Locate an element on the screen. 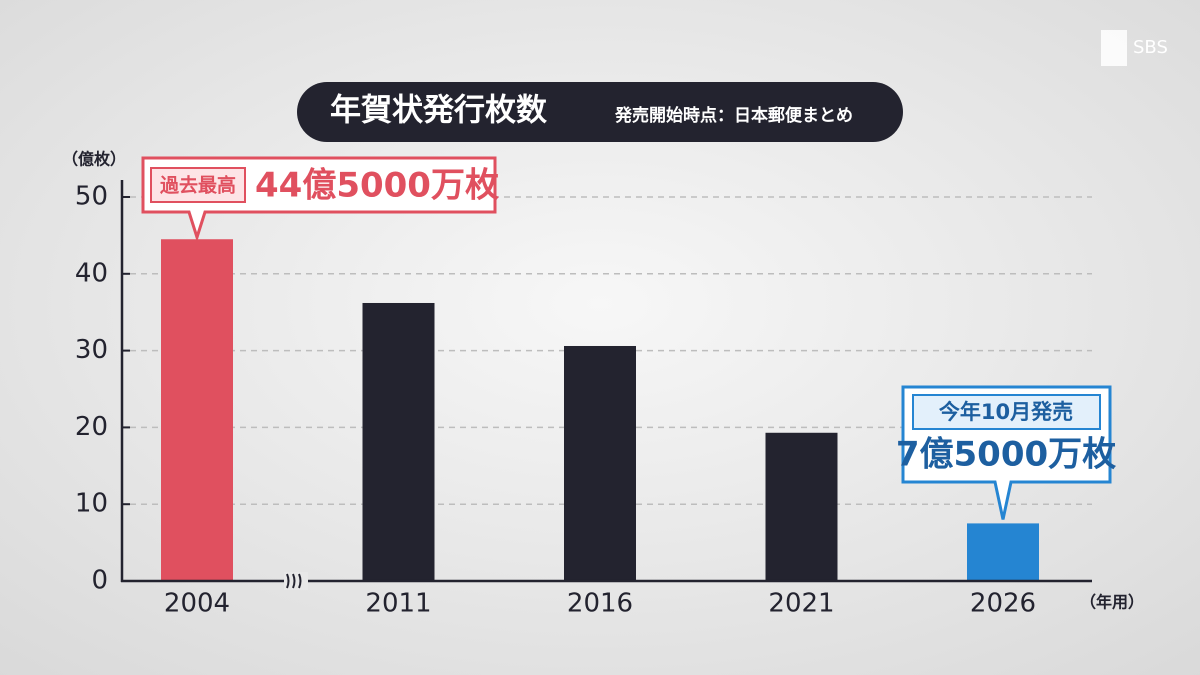 Image resolution: width=1200 pixels, height=675 pixels. value-note: 過去最高 is located at coordinates (198, 185).